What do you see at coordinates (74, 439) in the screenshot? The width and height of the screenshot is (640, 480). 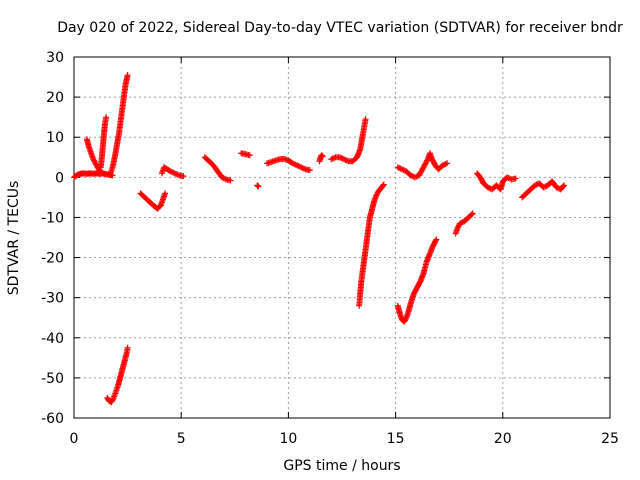 I see `x-tick-label: 0` at bounding box center [74, 439].